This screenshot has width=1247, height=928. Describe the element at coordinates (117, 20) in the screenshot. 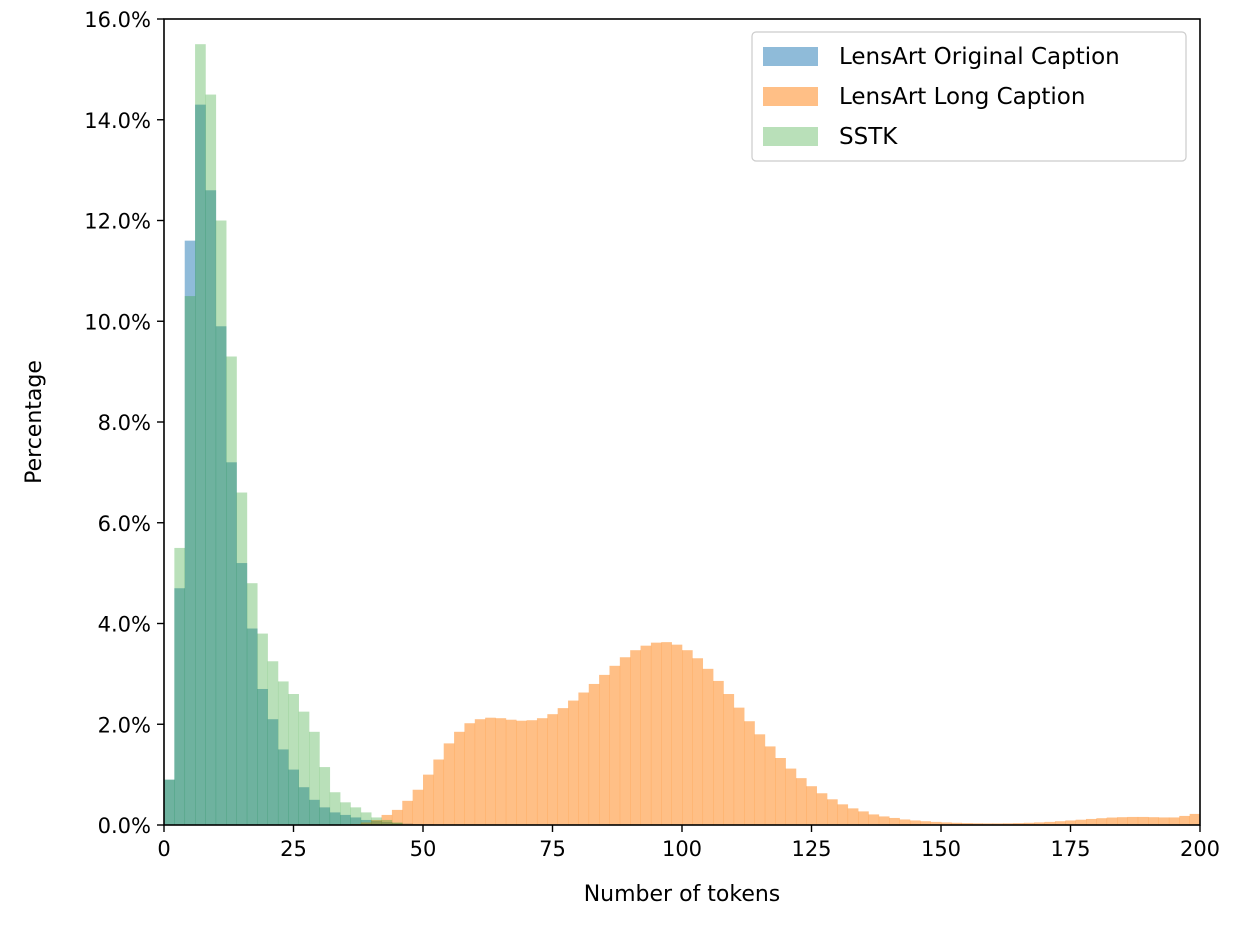

I see `y-tick-label: 16.0%` at that location.